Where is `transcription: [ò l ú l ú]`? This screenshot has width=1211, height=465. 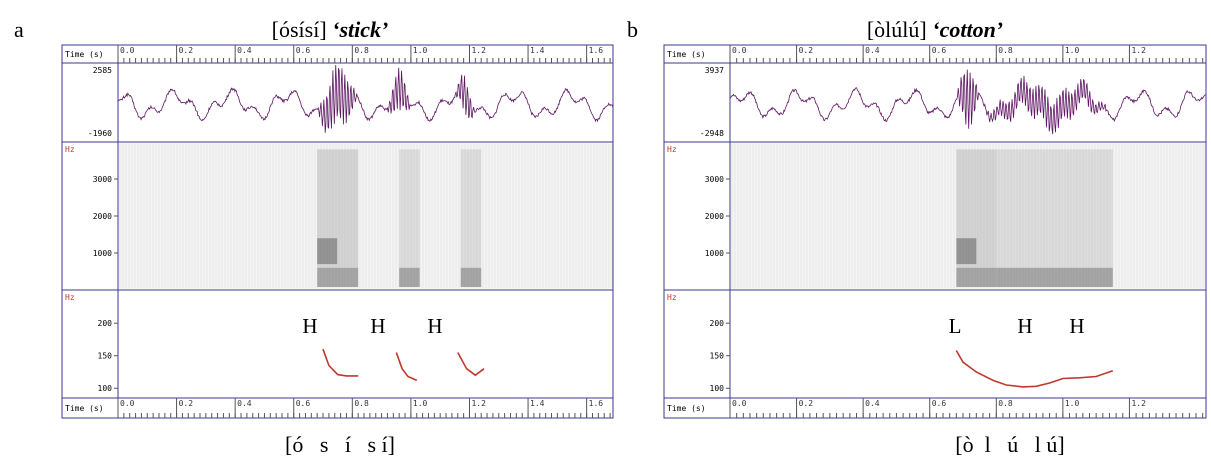
transcription: [ò l ú l ú] is located at coordinates (1009, 444).